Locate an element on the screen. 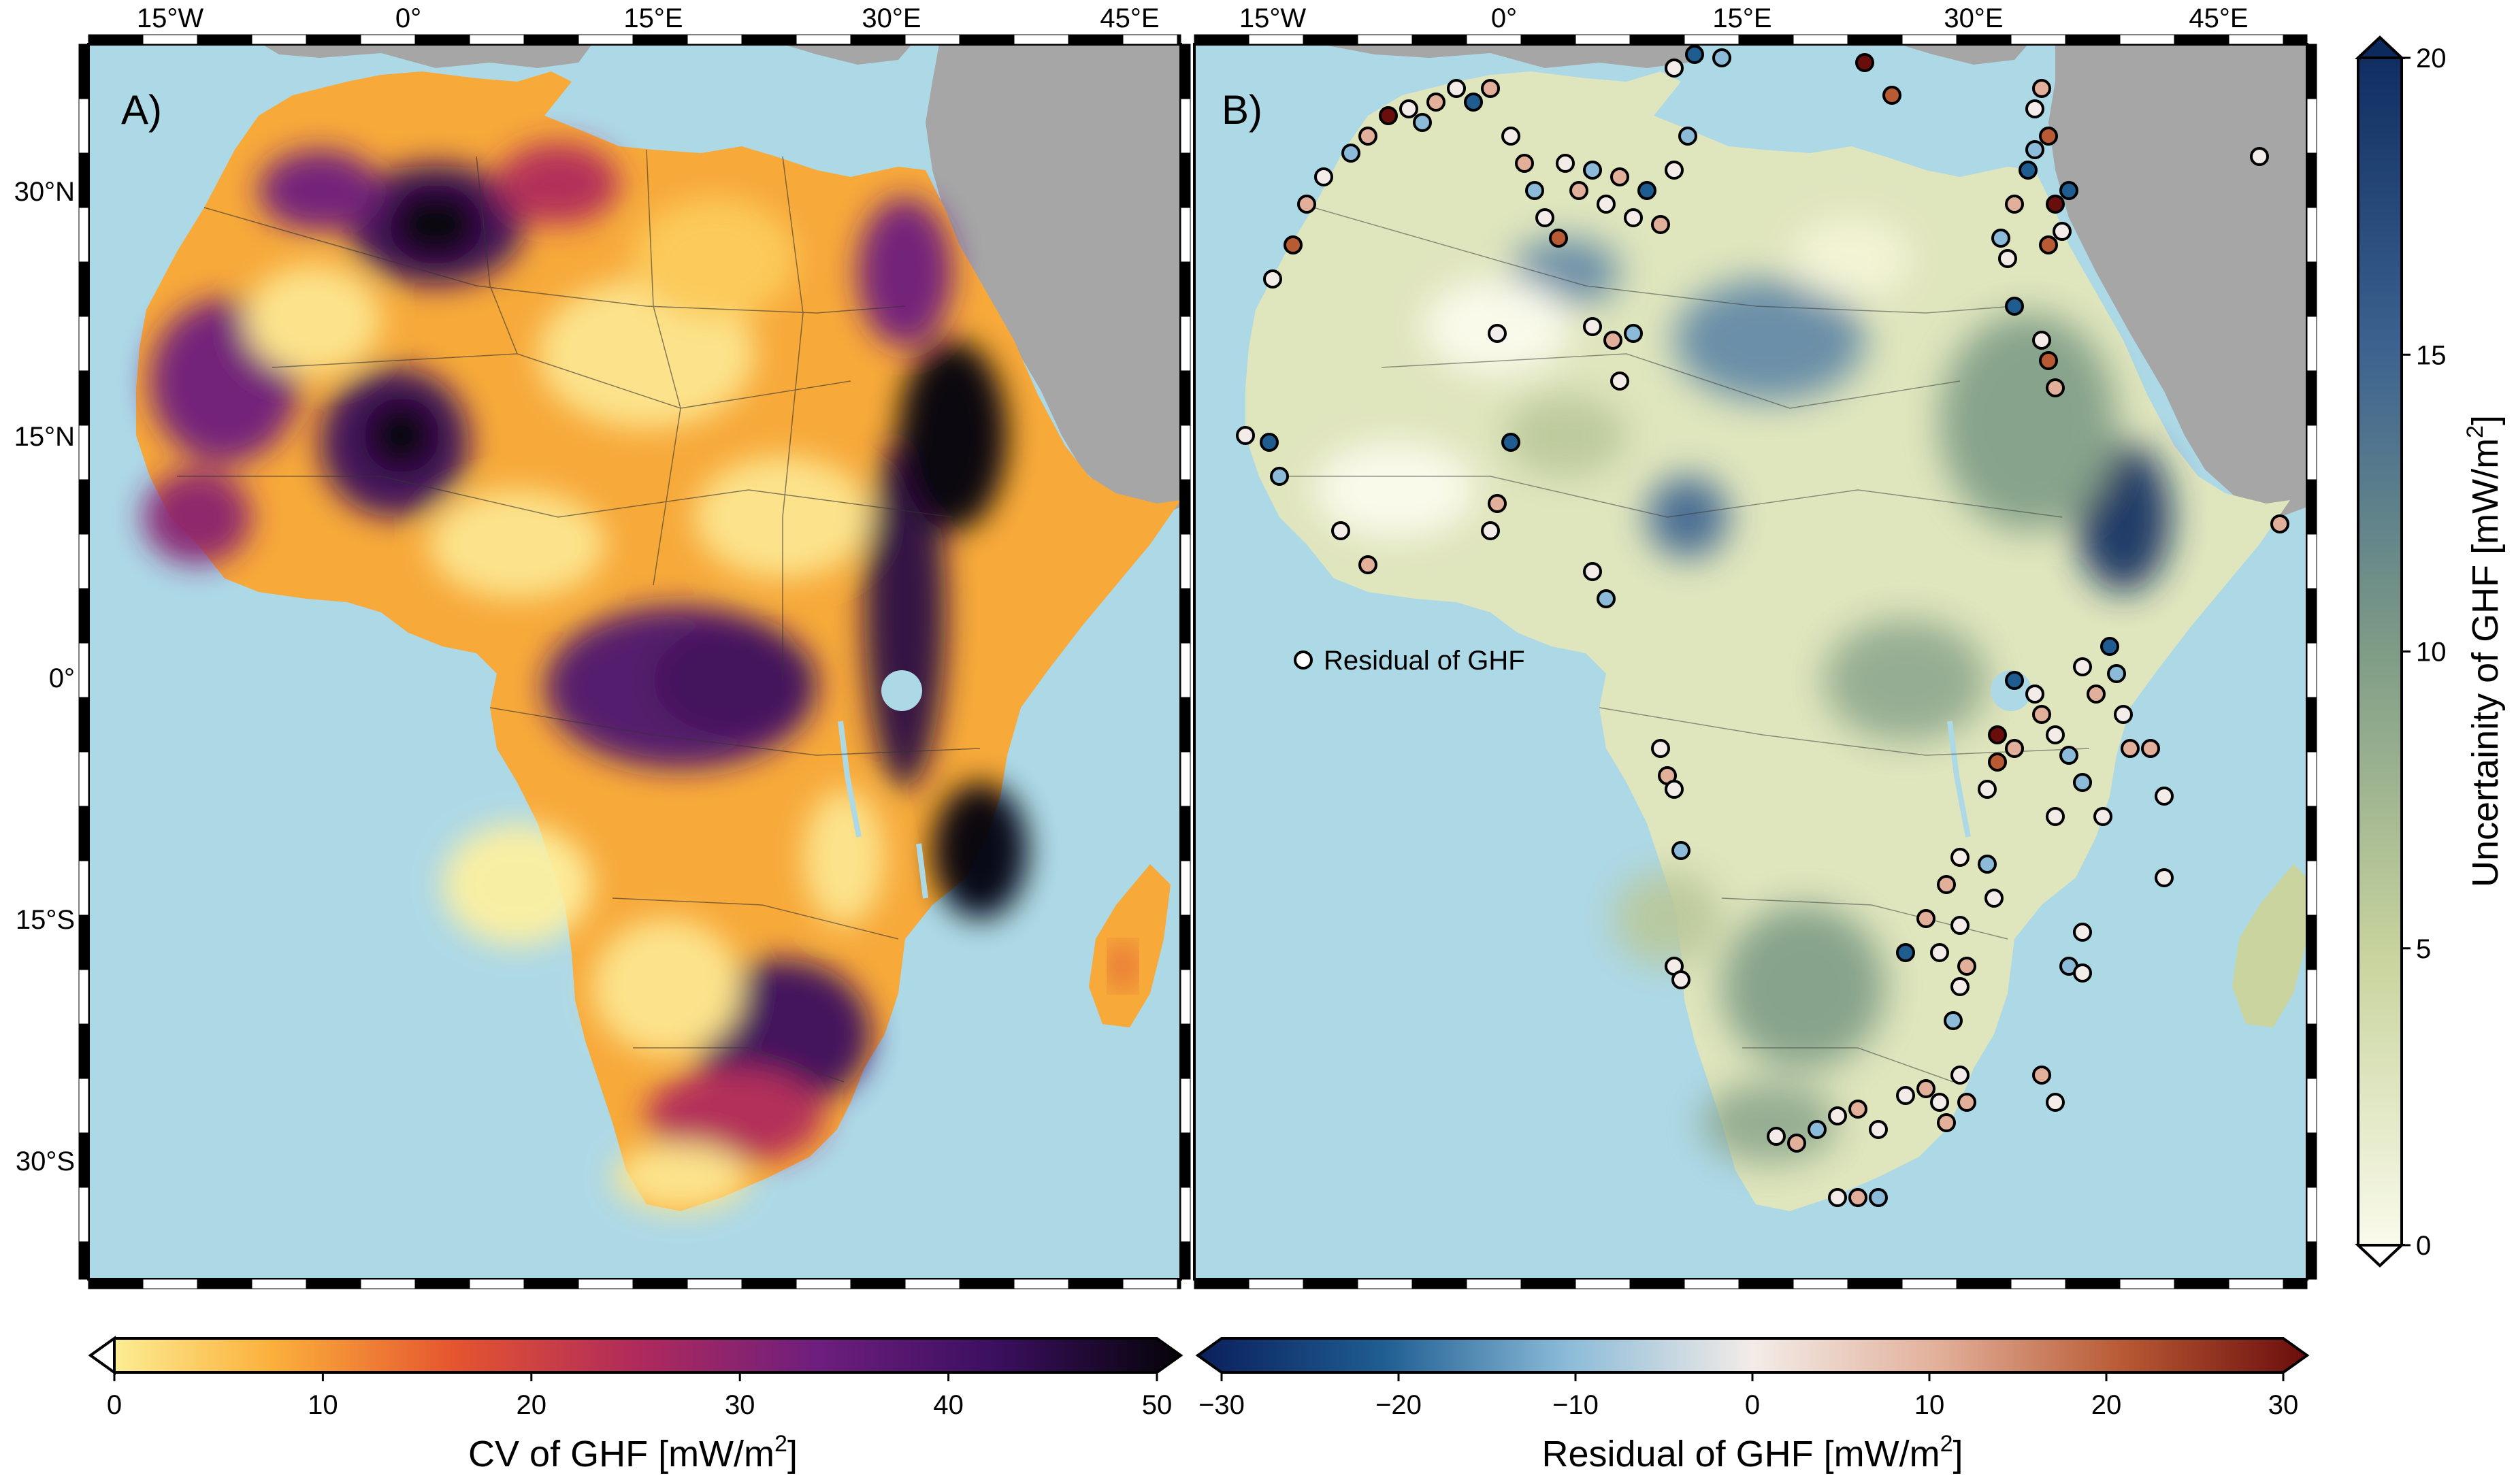 The image size is (2516, 1484). colorbar-uncertainty-bar is located at coordinates (2380, 651).